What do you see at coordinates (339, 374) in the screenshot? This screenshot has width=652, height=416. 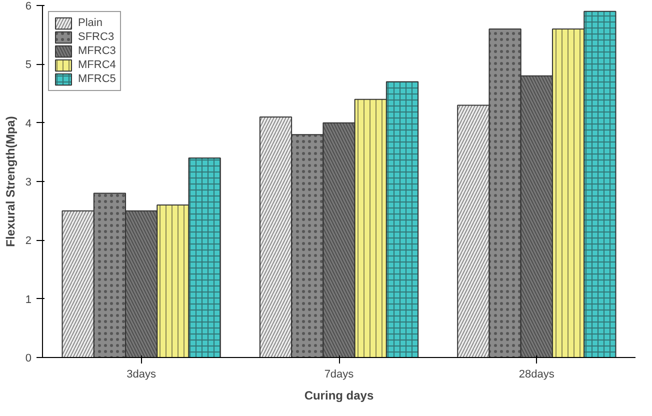 I see `x-tick-label: 7days` at bounding box center [339, 374].